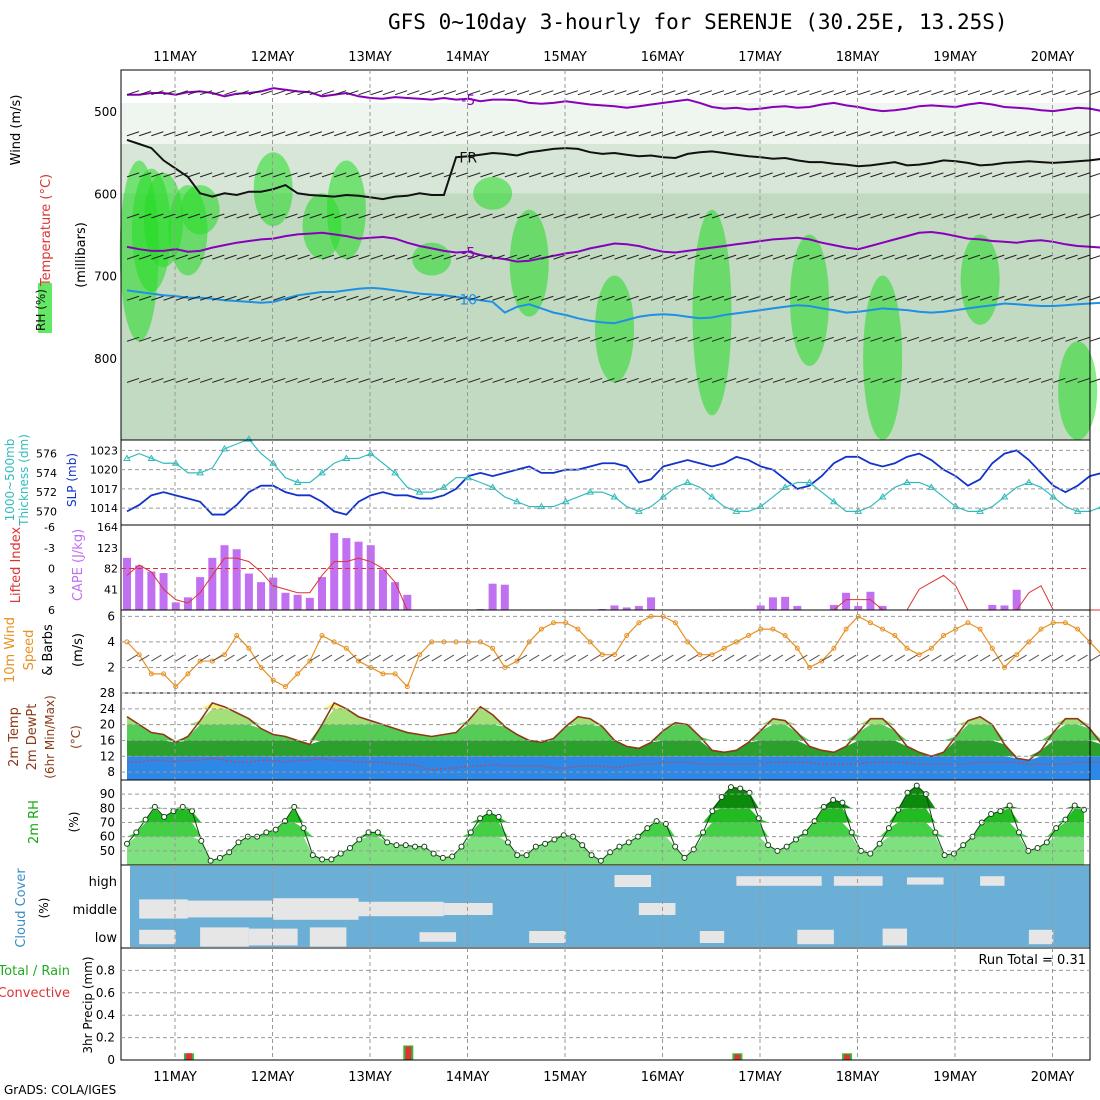 The height and width of the screenshot is (1100, 1100). I want to click on date-label-bottom: 14MAY, so click(468, 1077).